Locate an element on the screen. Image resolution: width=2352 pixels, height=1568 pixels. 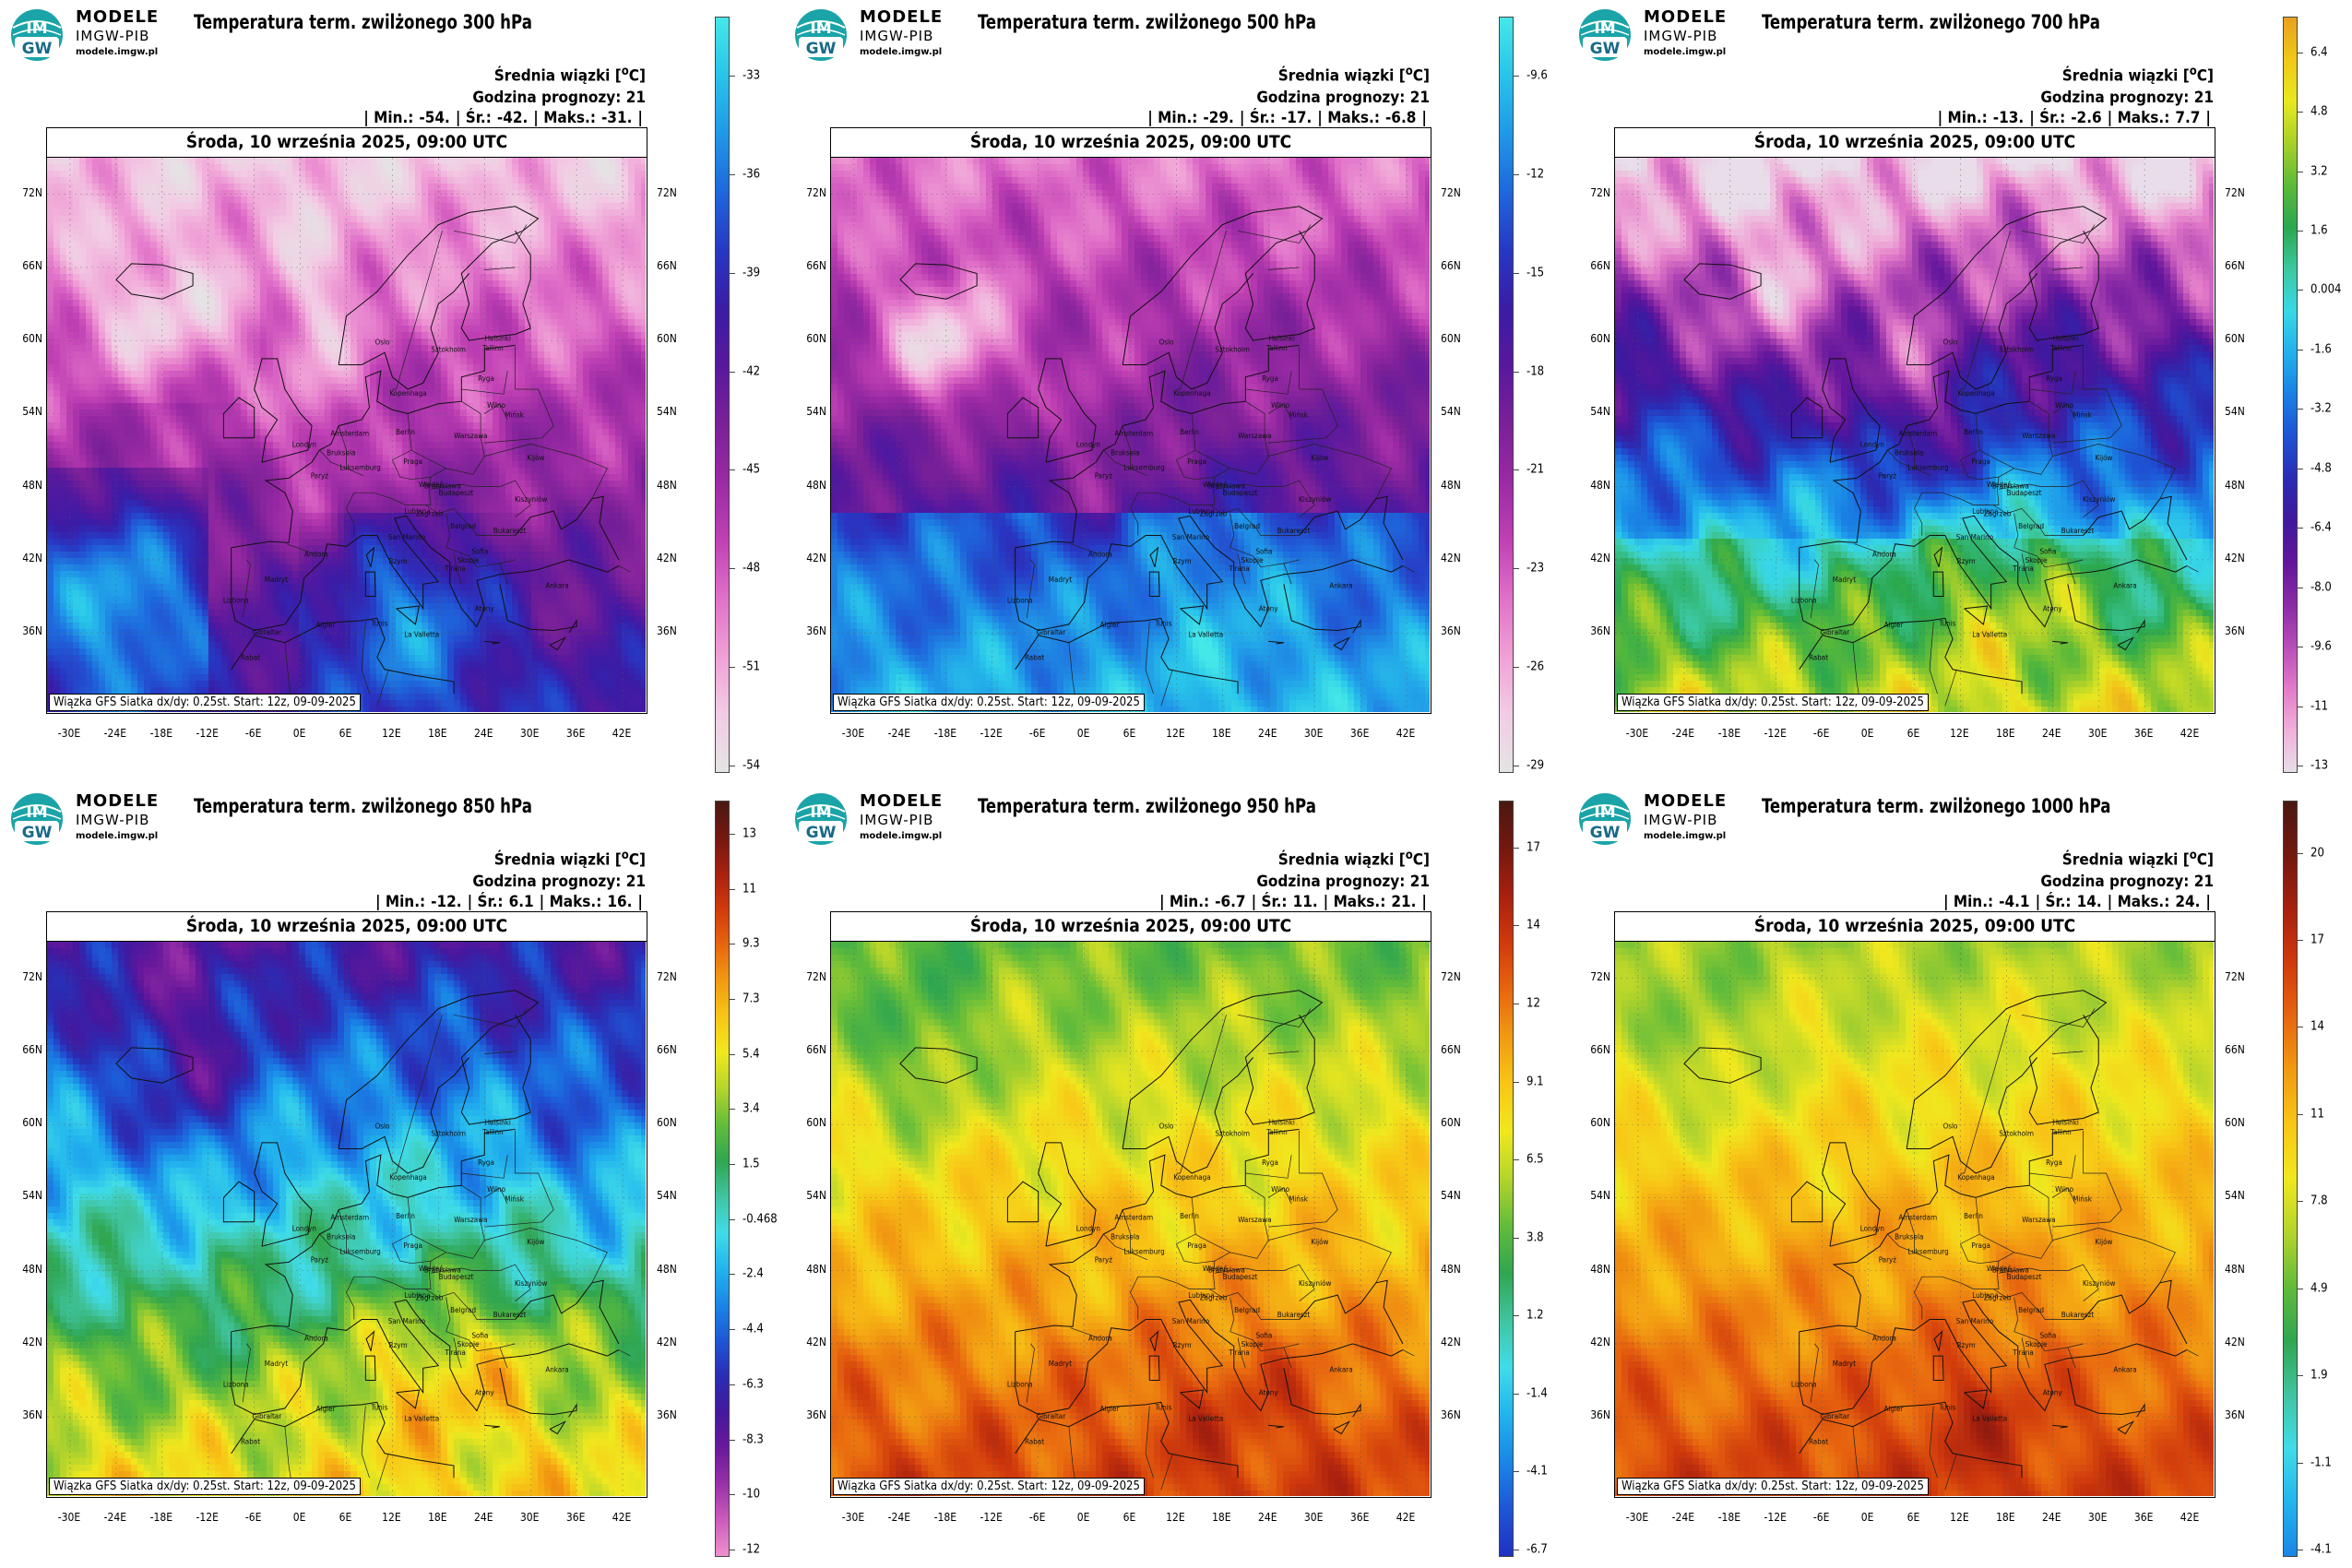
city-label: Tunis is located at coordinates (1162, 1408).